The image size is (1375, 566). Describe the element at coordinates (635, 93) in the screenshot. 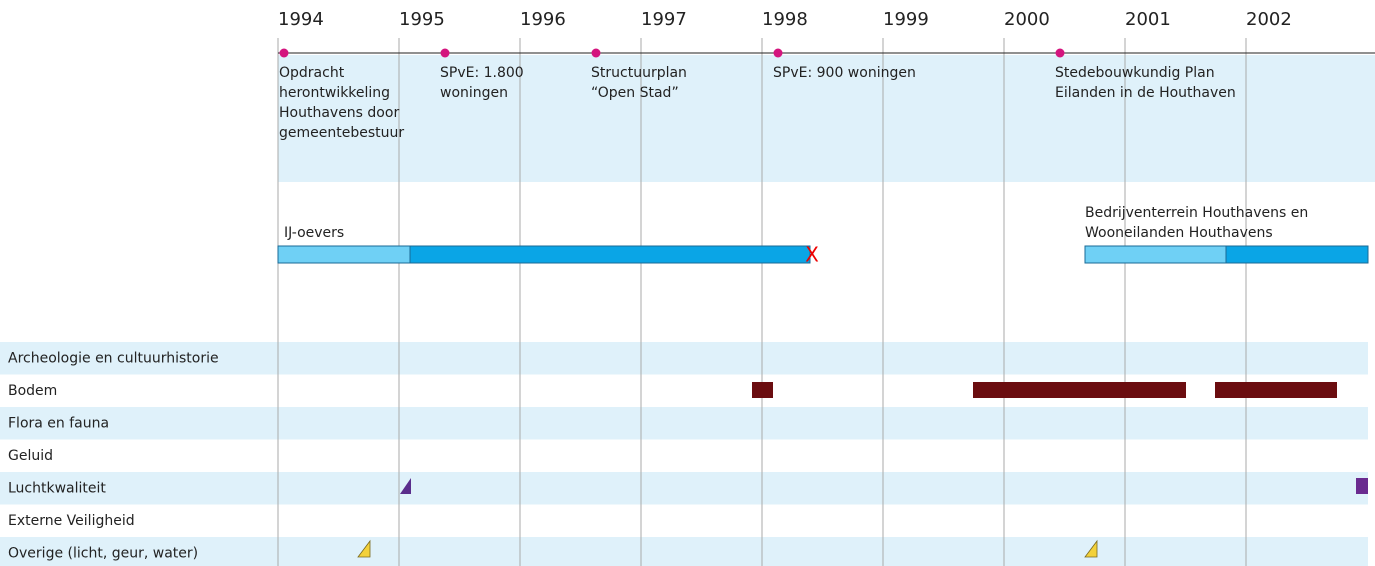

I see `milestone-label: “Open Stad”` at that location.